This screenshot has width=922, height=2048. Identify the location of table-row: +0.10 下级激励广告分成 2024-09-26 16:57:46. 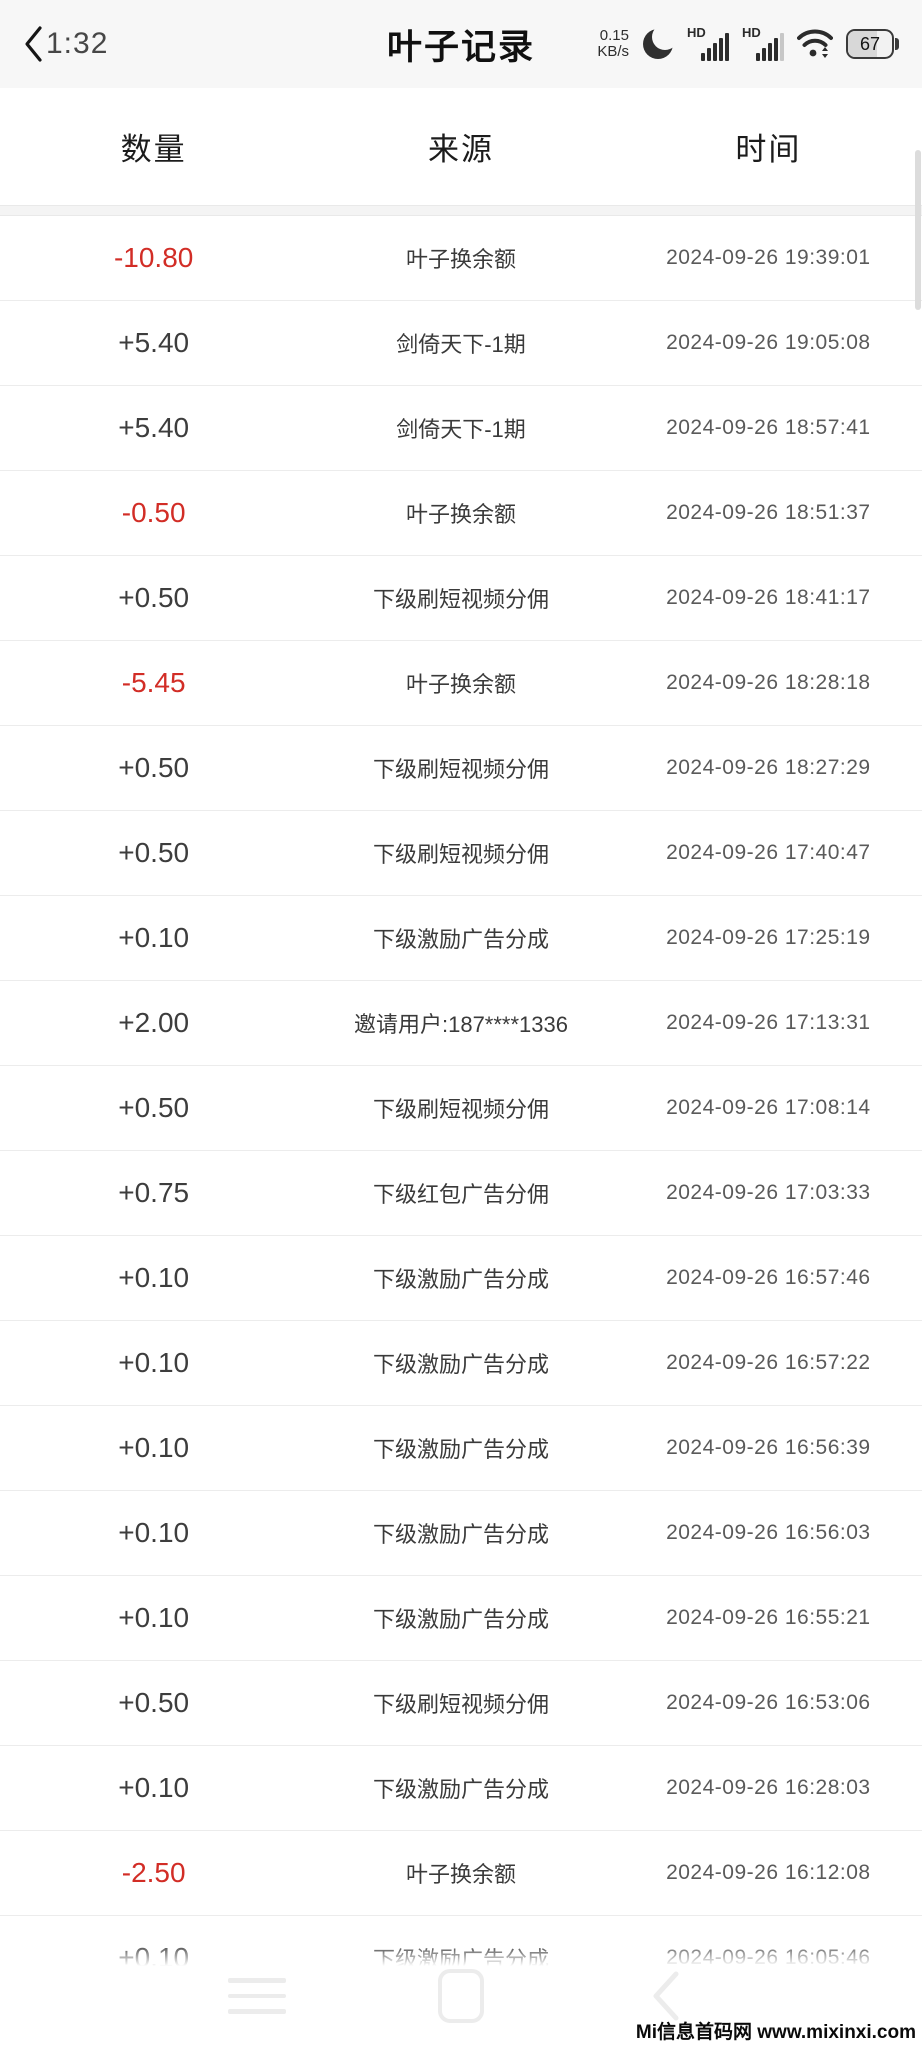
(461, 1278).